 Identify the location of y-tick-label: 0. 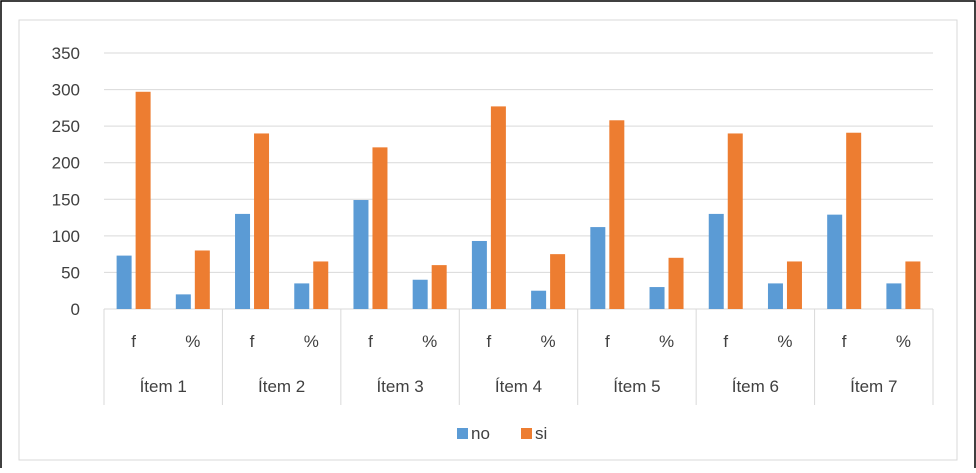
(75, 309).